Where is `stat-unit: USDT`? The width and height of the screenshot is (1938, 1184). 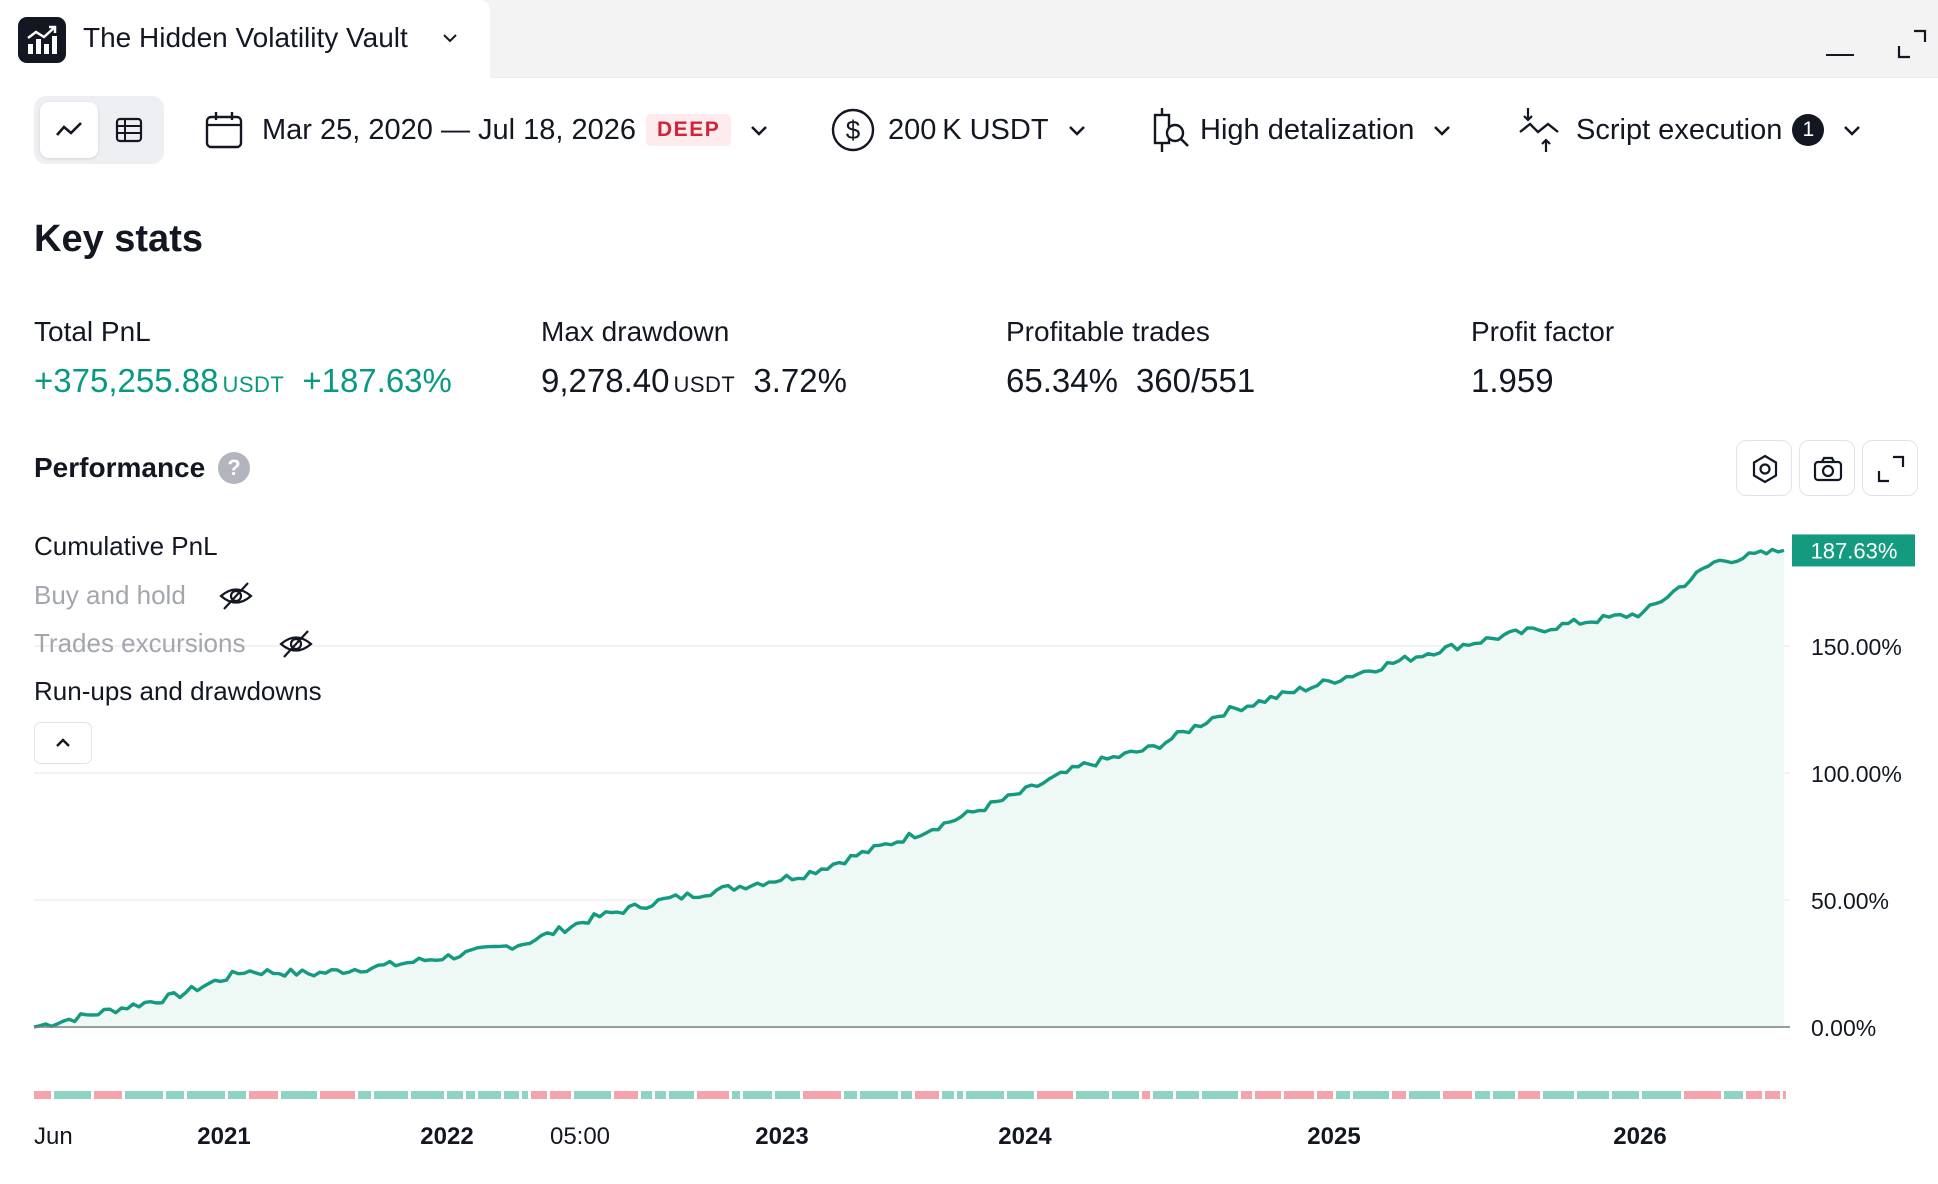
stat-unit: USDT is located at coordinates (704, 384).